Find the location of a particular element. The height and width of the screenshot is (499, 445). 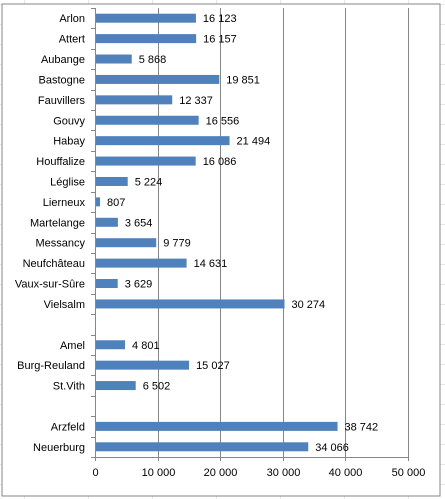

bar-vaux-sur-s-re is located at coordinates (107, 284).